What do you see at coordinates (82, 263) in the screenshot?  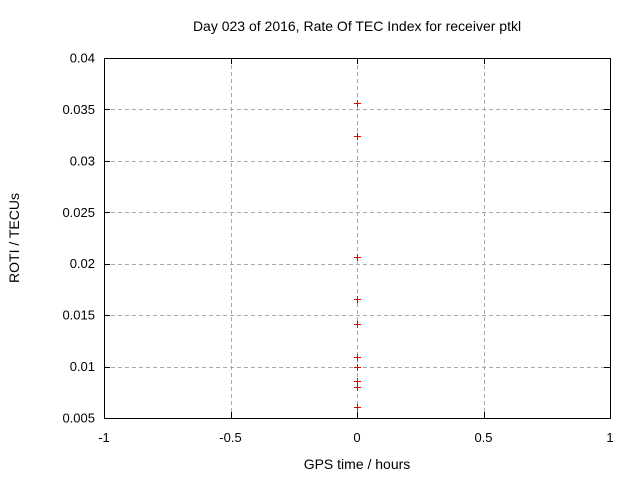 I see `y-tick-label: 0.02` at bounding box center [82, 263].